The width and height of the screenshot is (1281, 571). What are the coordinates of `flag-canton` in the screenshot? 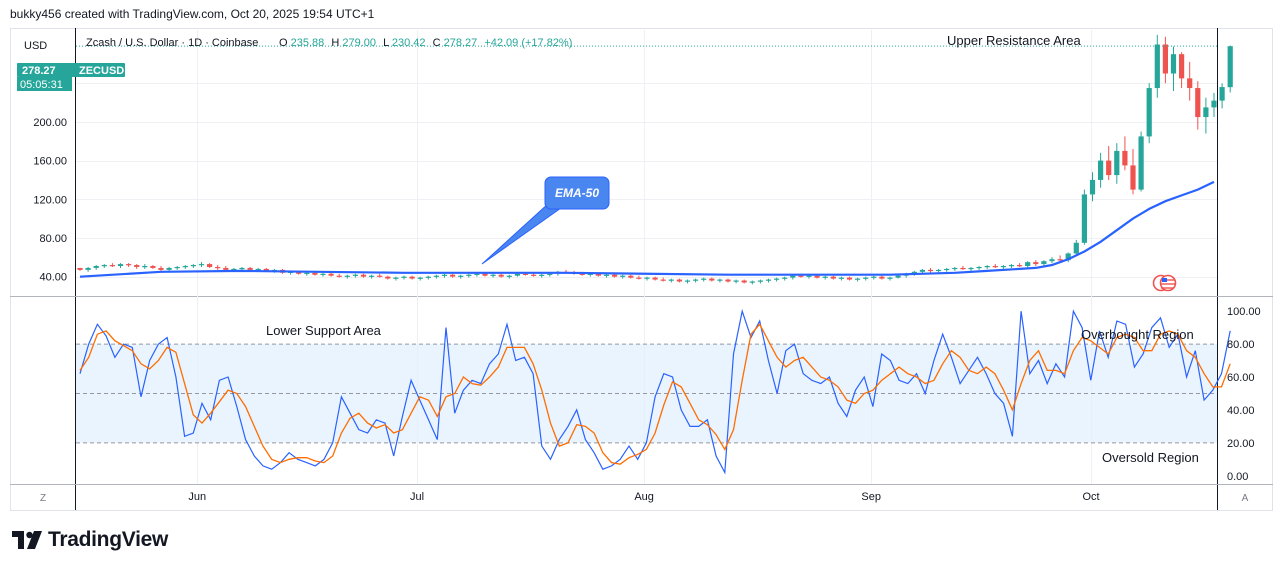 It's located at (1164, 280).